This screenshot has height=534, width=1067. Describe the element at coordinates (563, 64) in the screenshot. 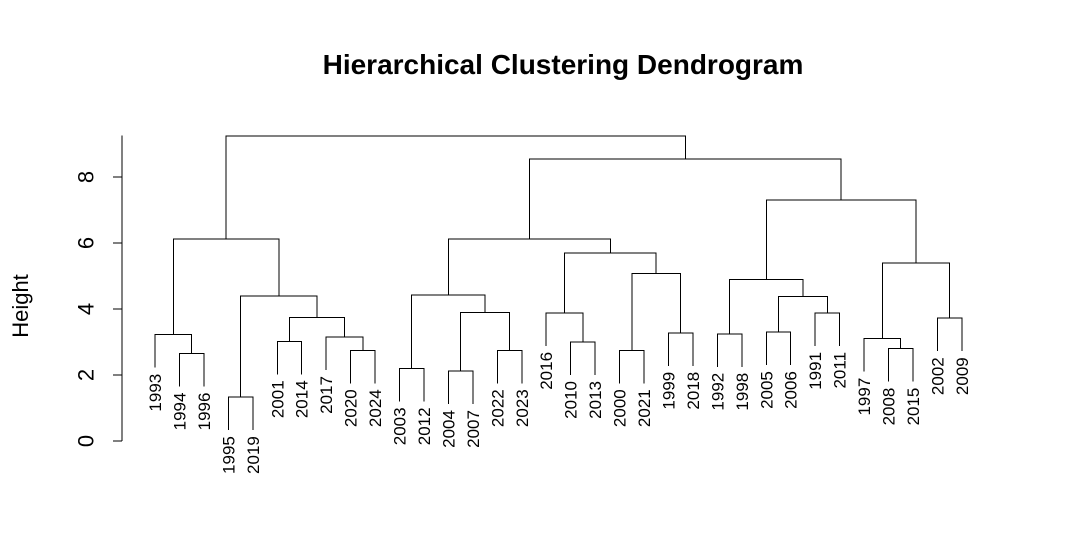

I see `chart-title: Hierarchical Clustering Dendrogram` at that location.